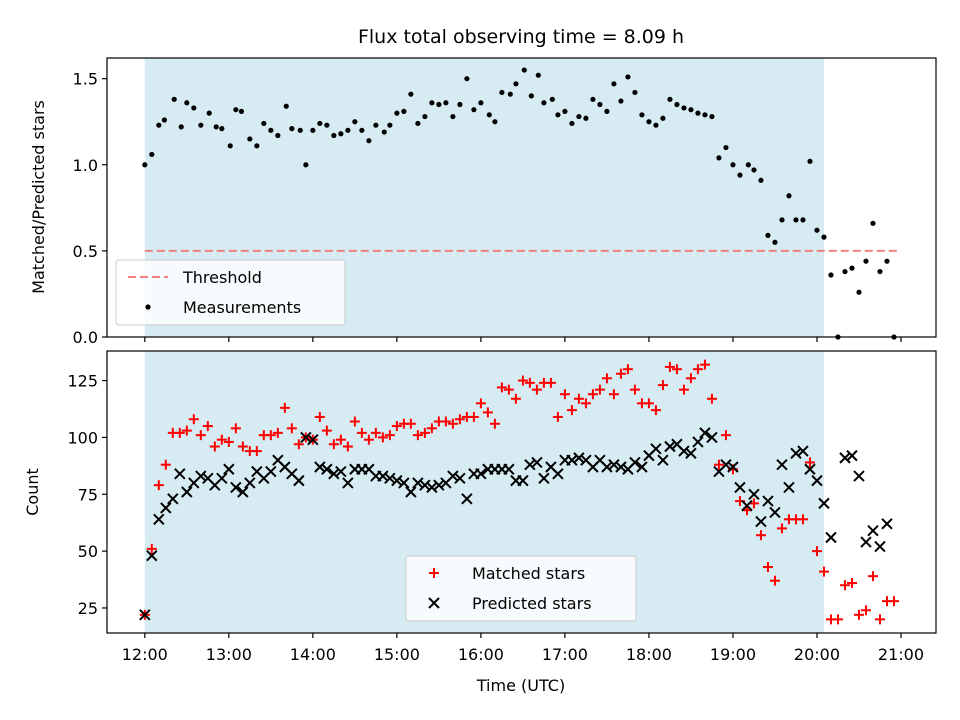  Describe the element at coordinates (434, 573) in the screenshot. I see `legend-matched-swatch` at that location.